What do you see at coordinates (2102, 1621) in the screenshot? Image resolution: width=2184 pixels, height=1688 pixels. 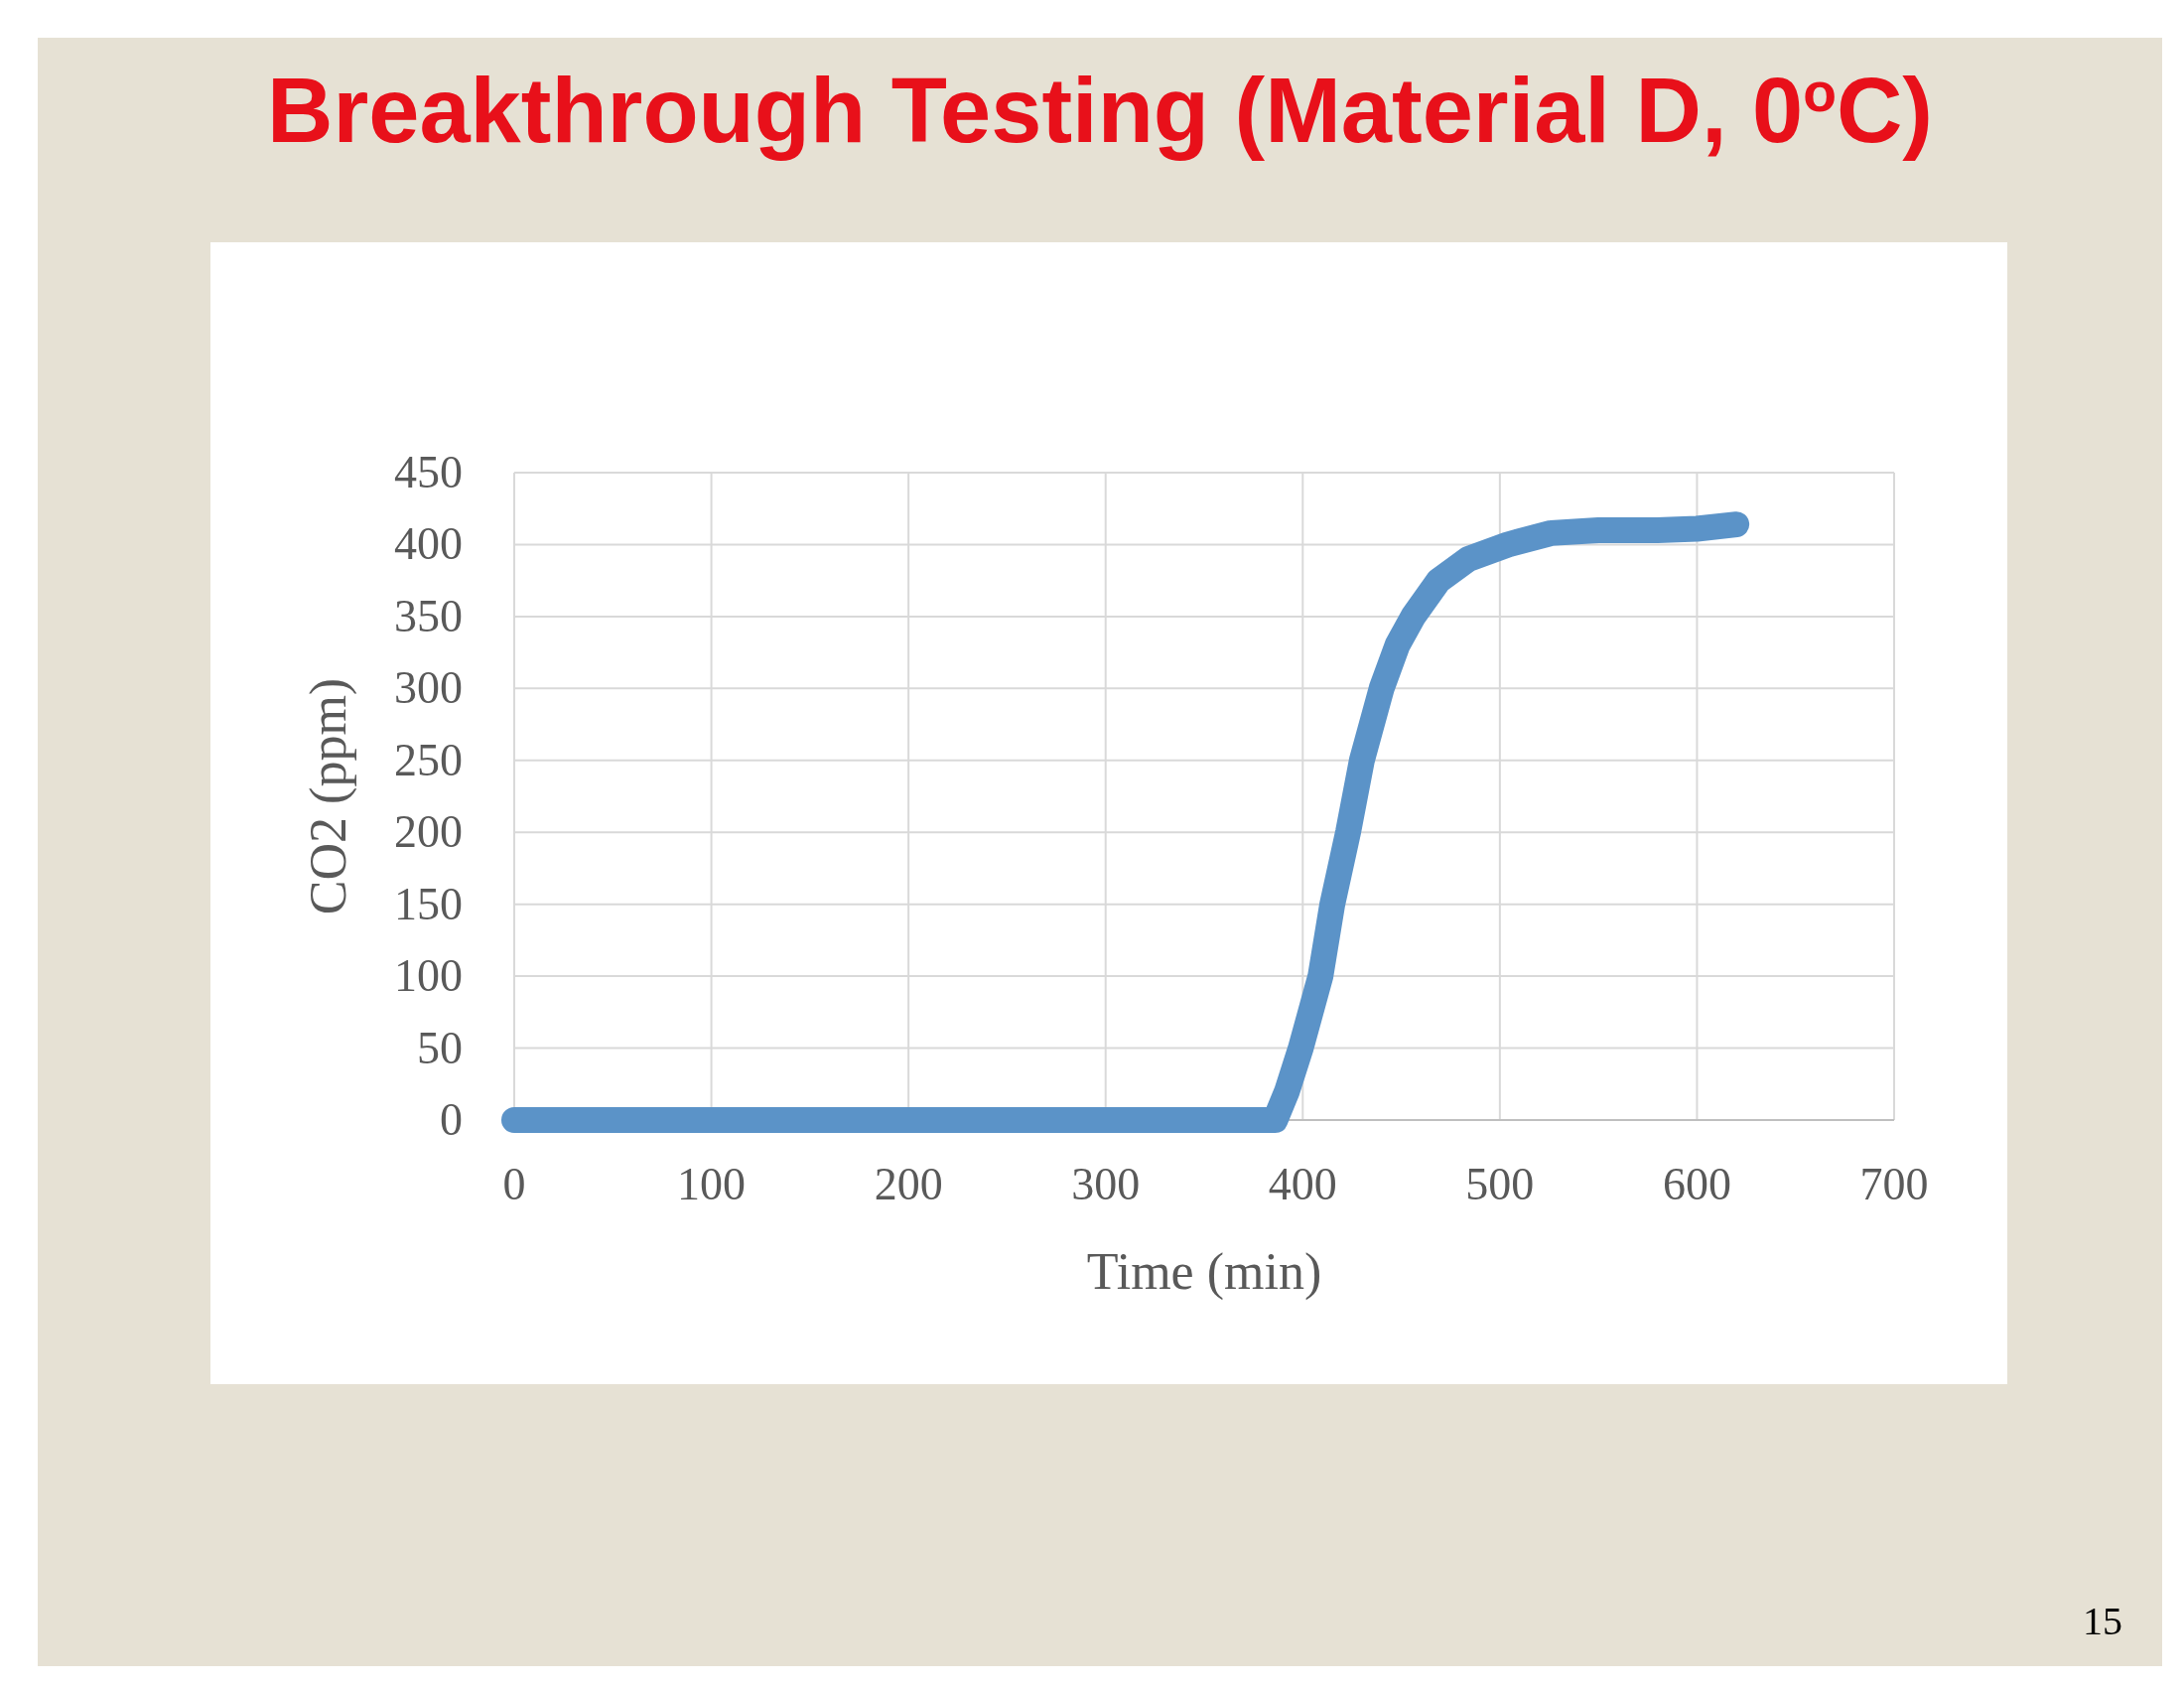 I see `text: 15` at bounding box center [2102, 1621].